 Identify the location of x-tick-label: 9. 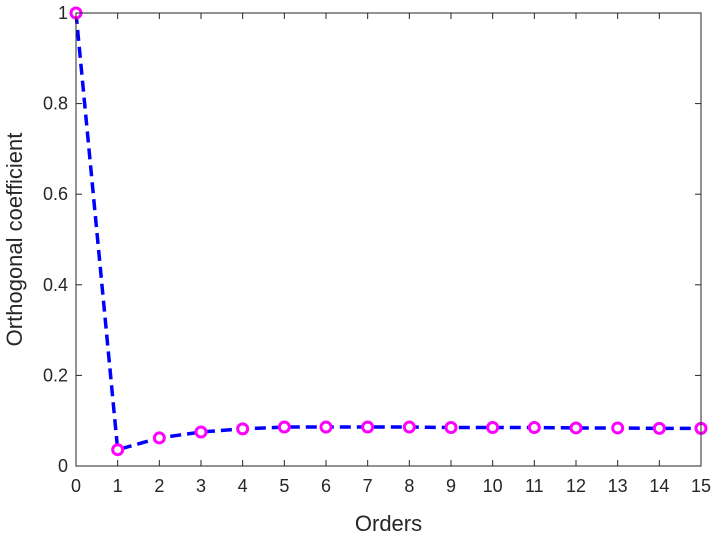
(451, 486).